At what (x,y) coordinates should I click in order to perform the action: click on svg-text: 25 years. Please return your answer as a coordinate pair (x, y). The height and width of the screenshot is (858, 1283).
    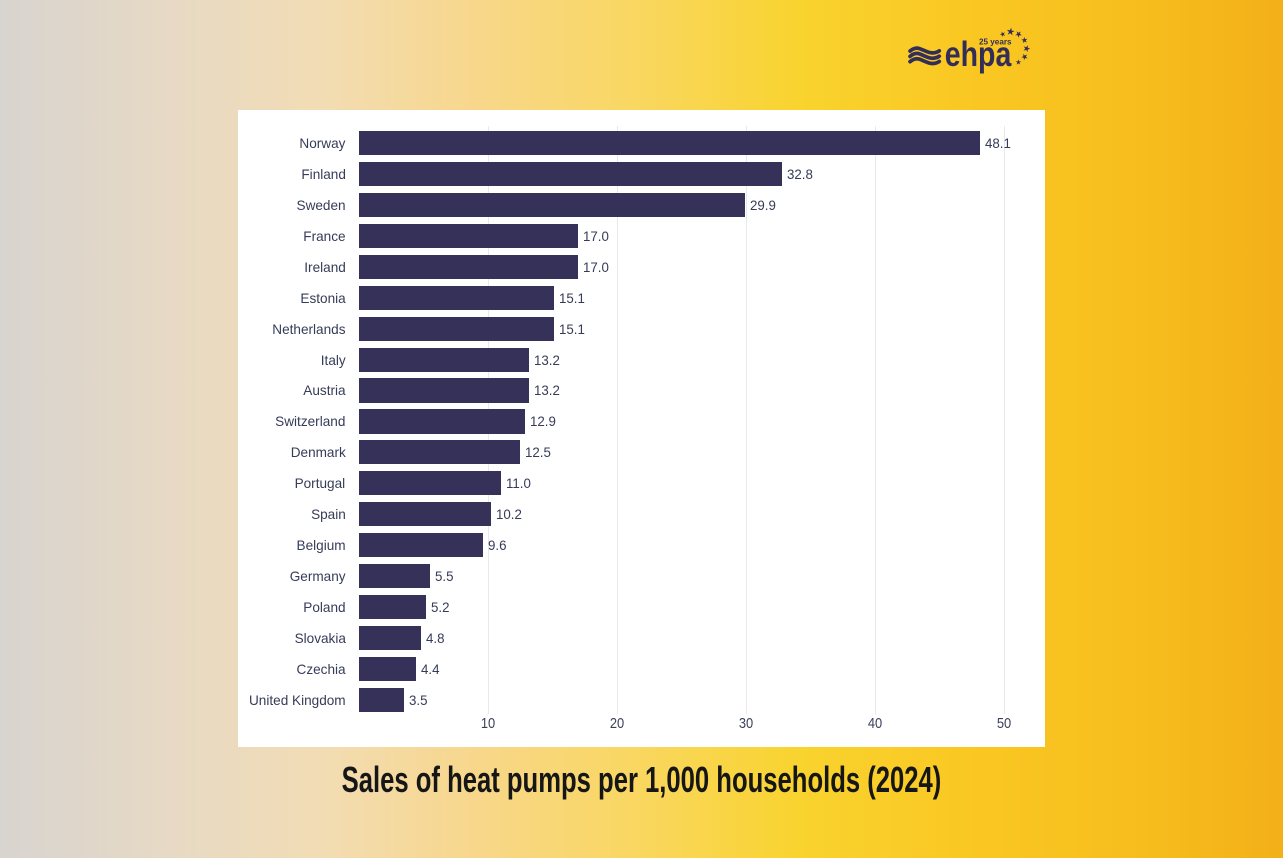
    Looking at the image, I should click on (995, 42).